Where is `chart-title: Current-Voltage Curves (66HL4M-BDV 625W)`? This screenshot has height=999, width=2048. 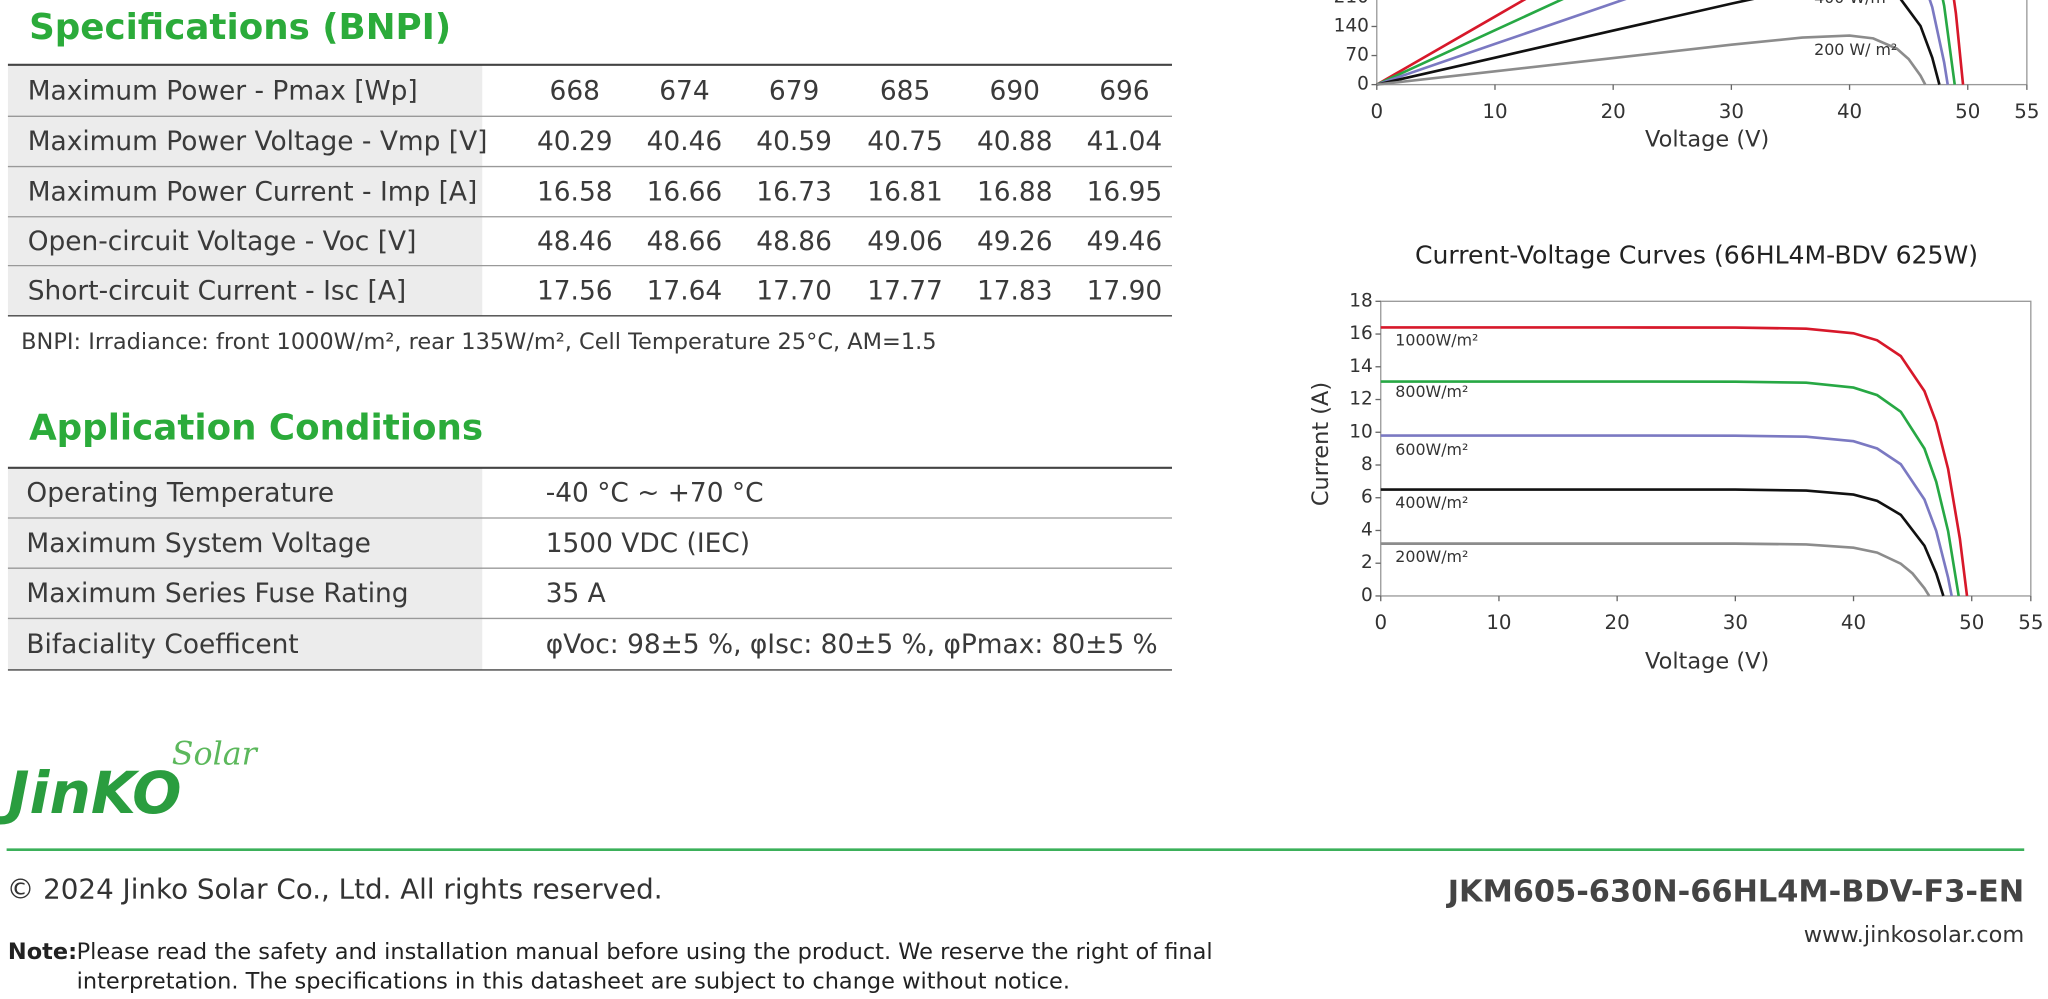 chart-title: Current-Voltage Curves (66HL4M-BDV 625W) is located at coordinates (1696, 254).